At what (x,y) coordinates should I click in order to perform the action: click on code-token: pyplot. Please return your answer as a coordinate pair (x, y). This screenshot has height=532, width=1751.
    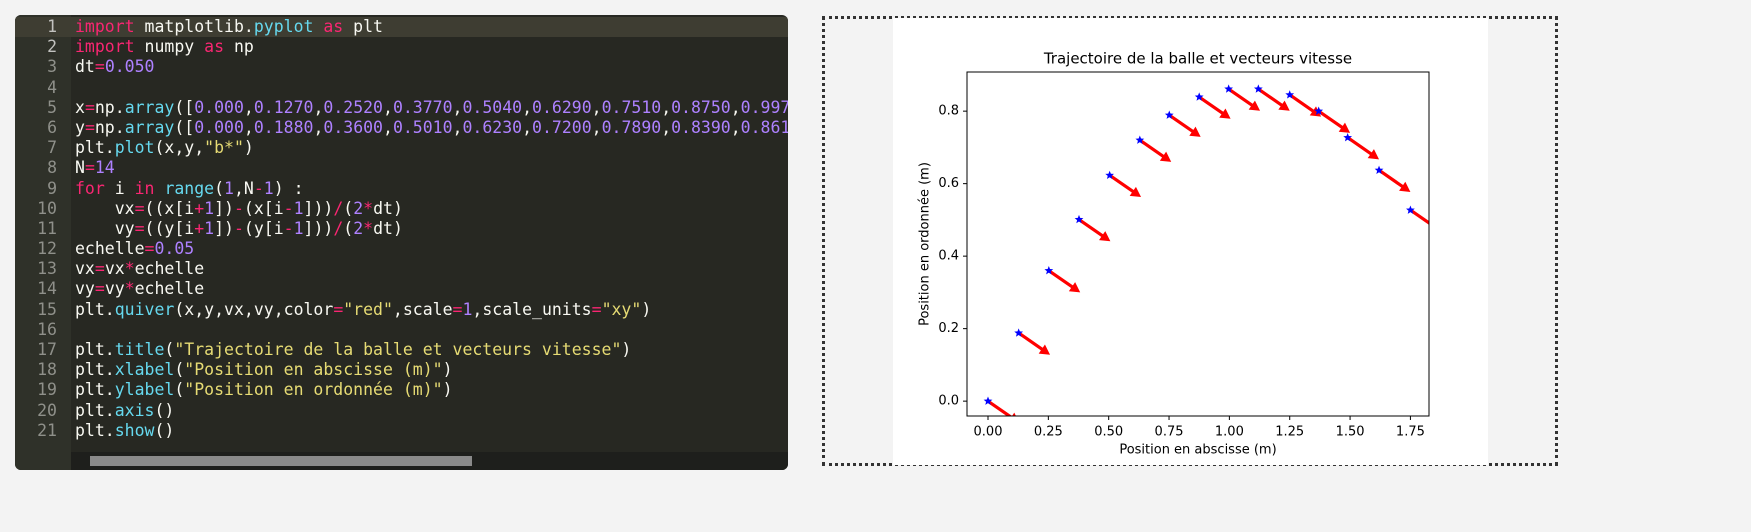
    Looking at the image, I should click on (283, 26).